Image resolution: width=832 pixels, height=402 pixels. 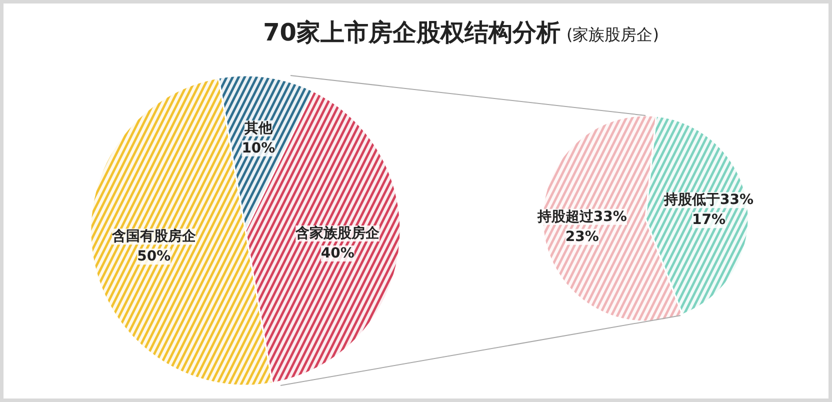 I want to click on data-label: 17%, so click(x=709, y=220).